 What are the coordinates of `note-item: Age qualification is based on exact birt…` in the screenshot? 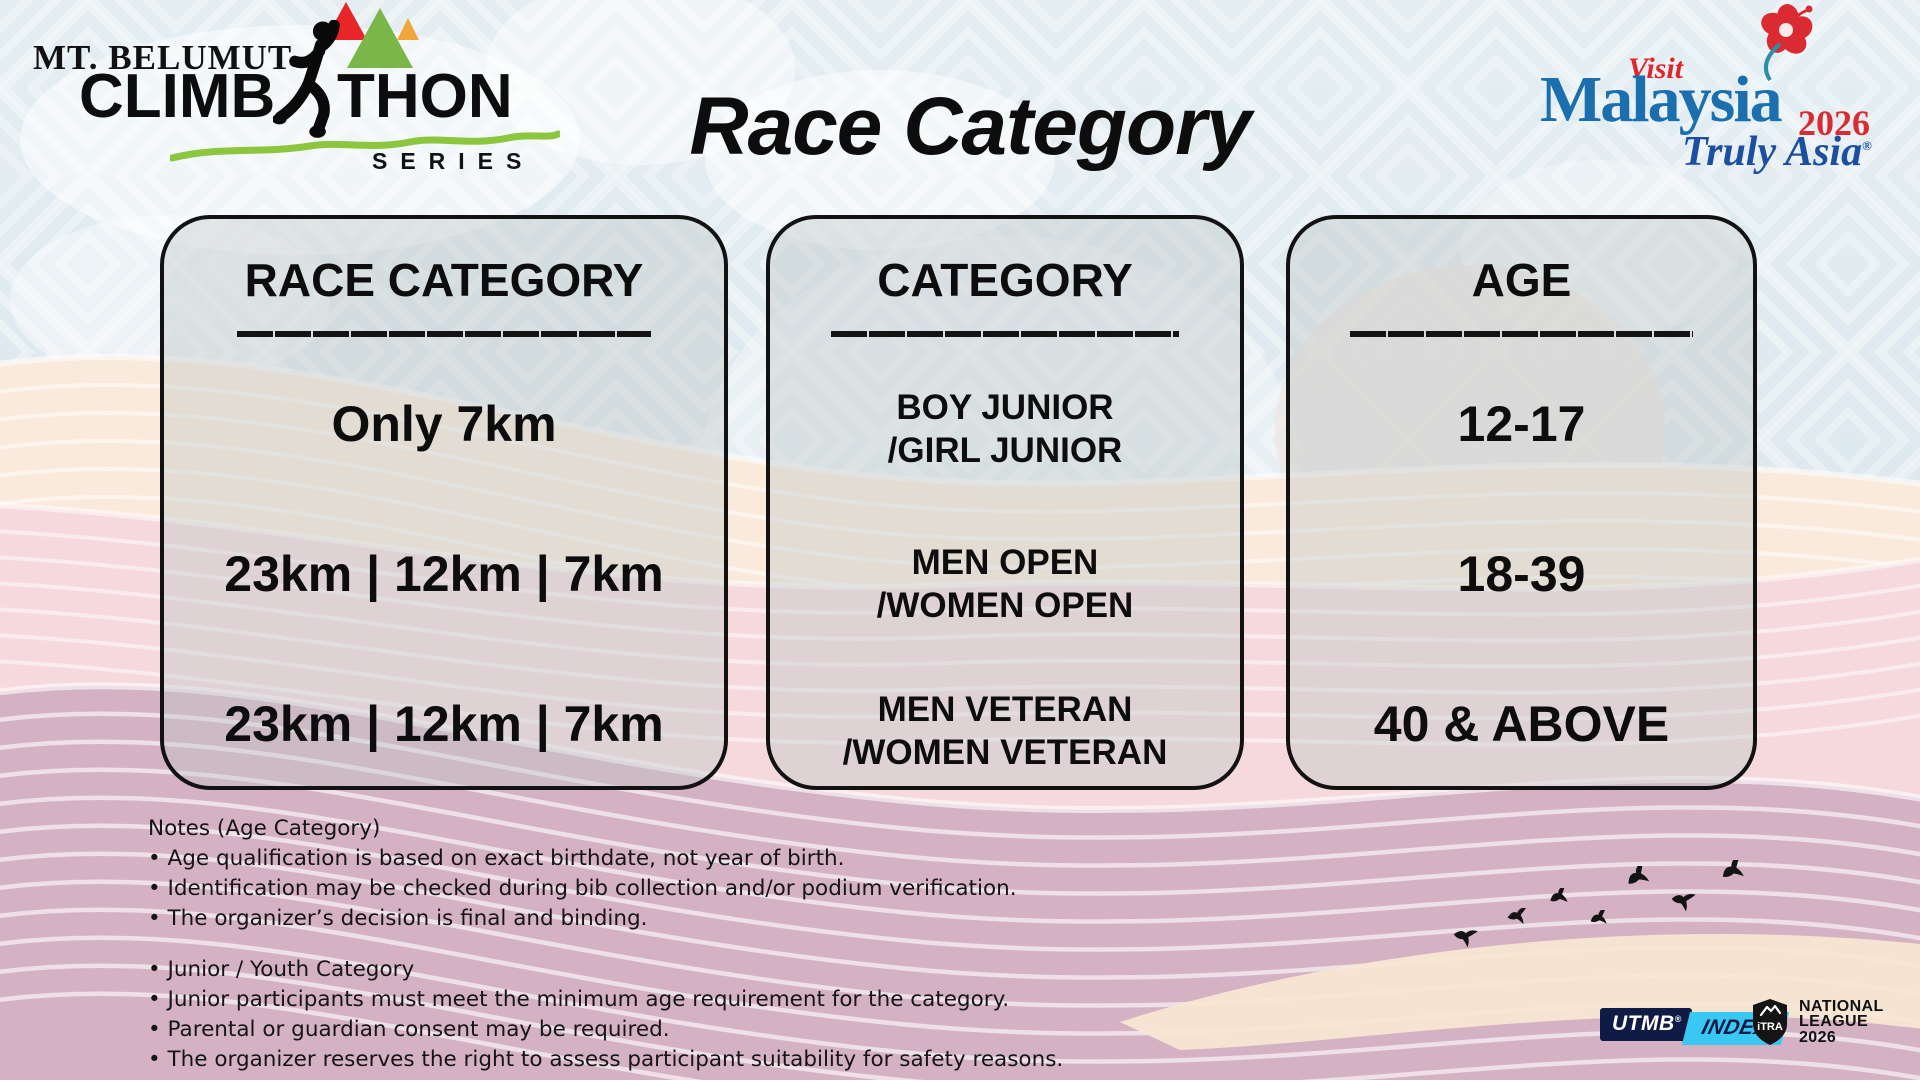 It's located at (605, 859).